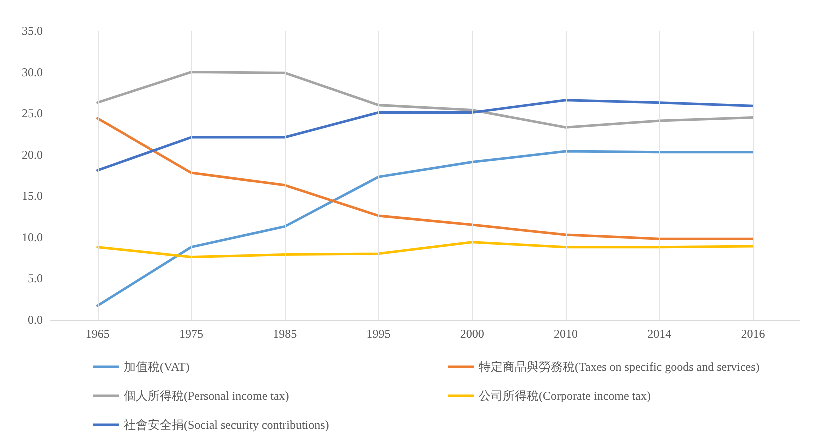 This screenshot has height=432, width=838. Describe the element at coordinates (32, 113) in the screenshot. I see `y-tick-label: 25.0` at that location.